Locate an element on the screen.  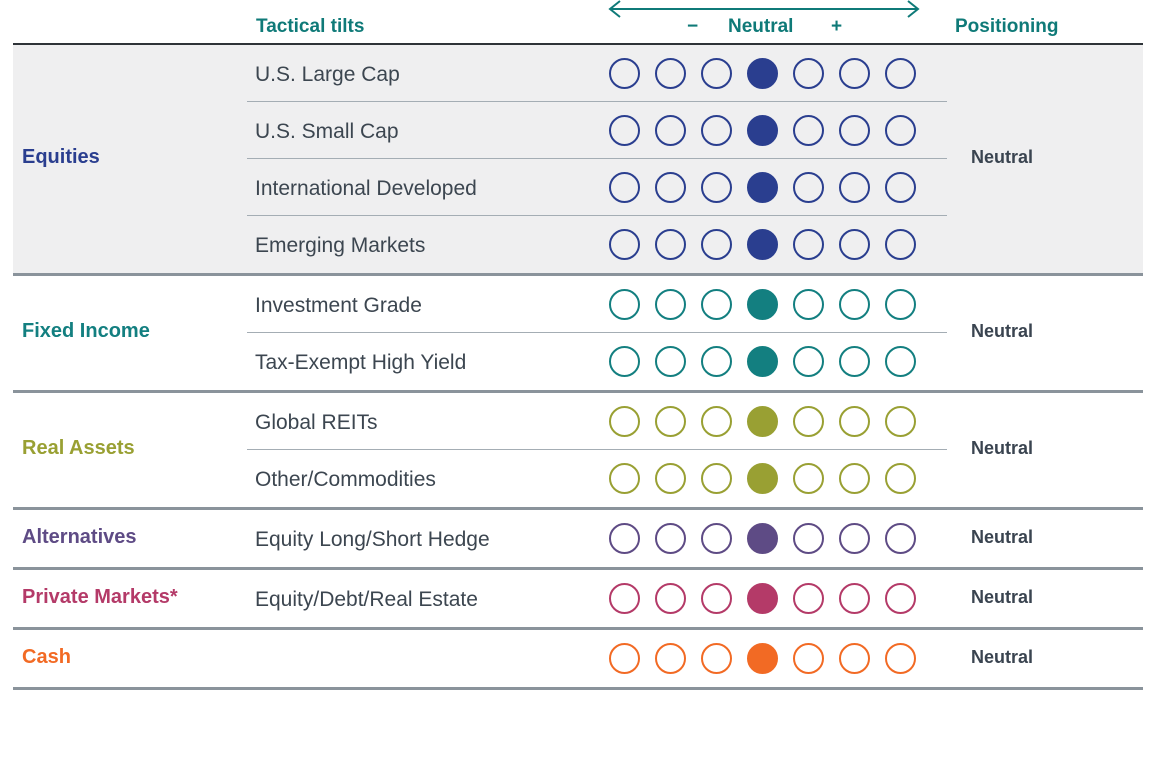
table-row is located at coordinates (578, 658).